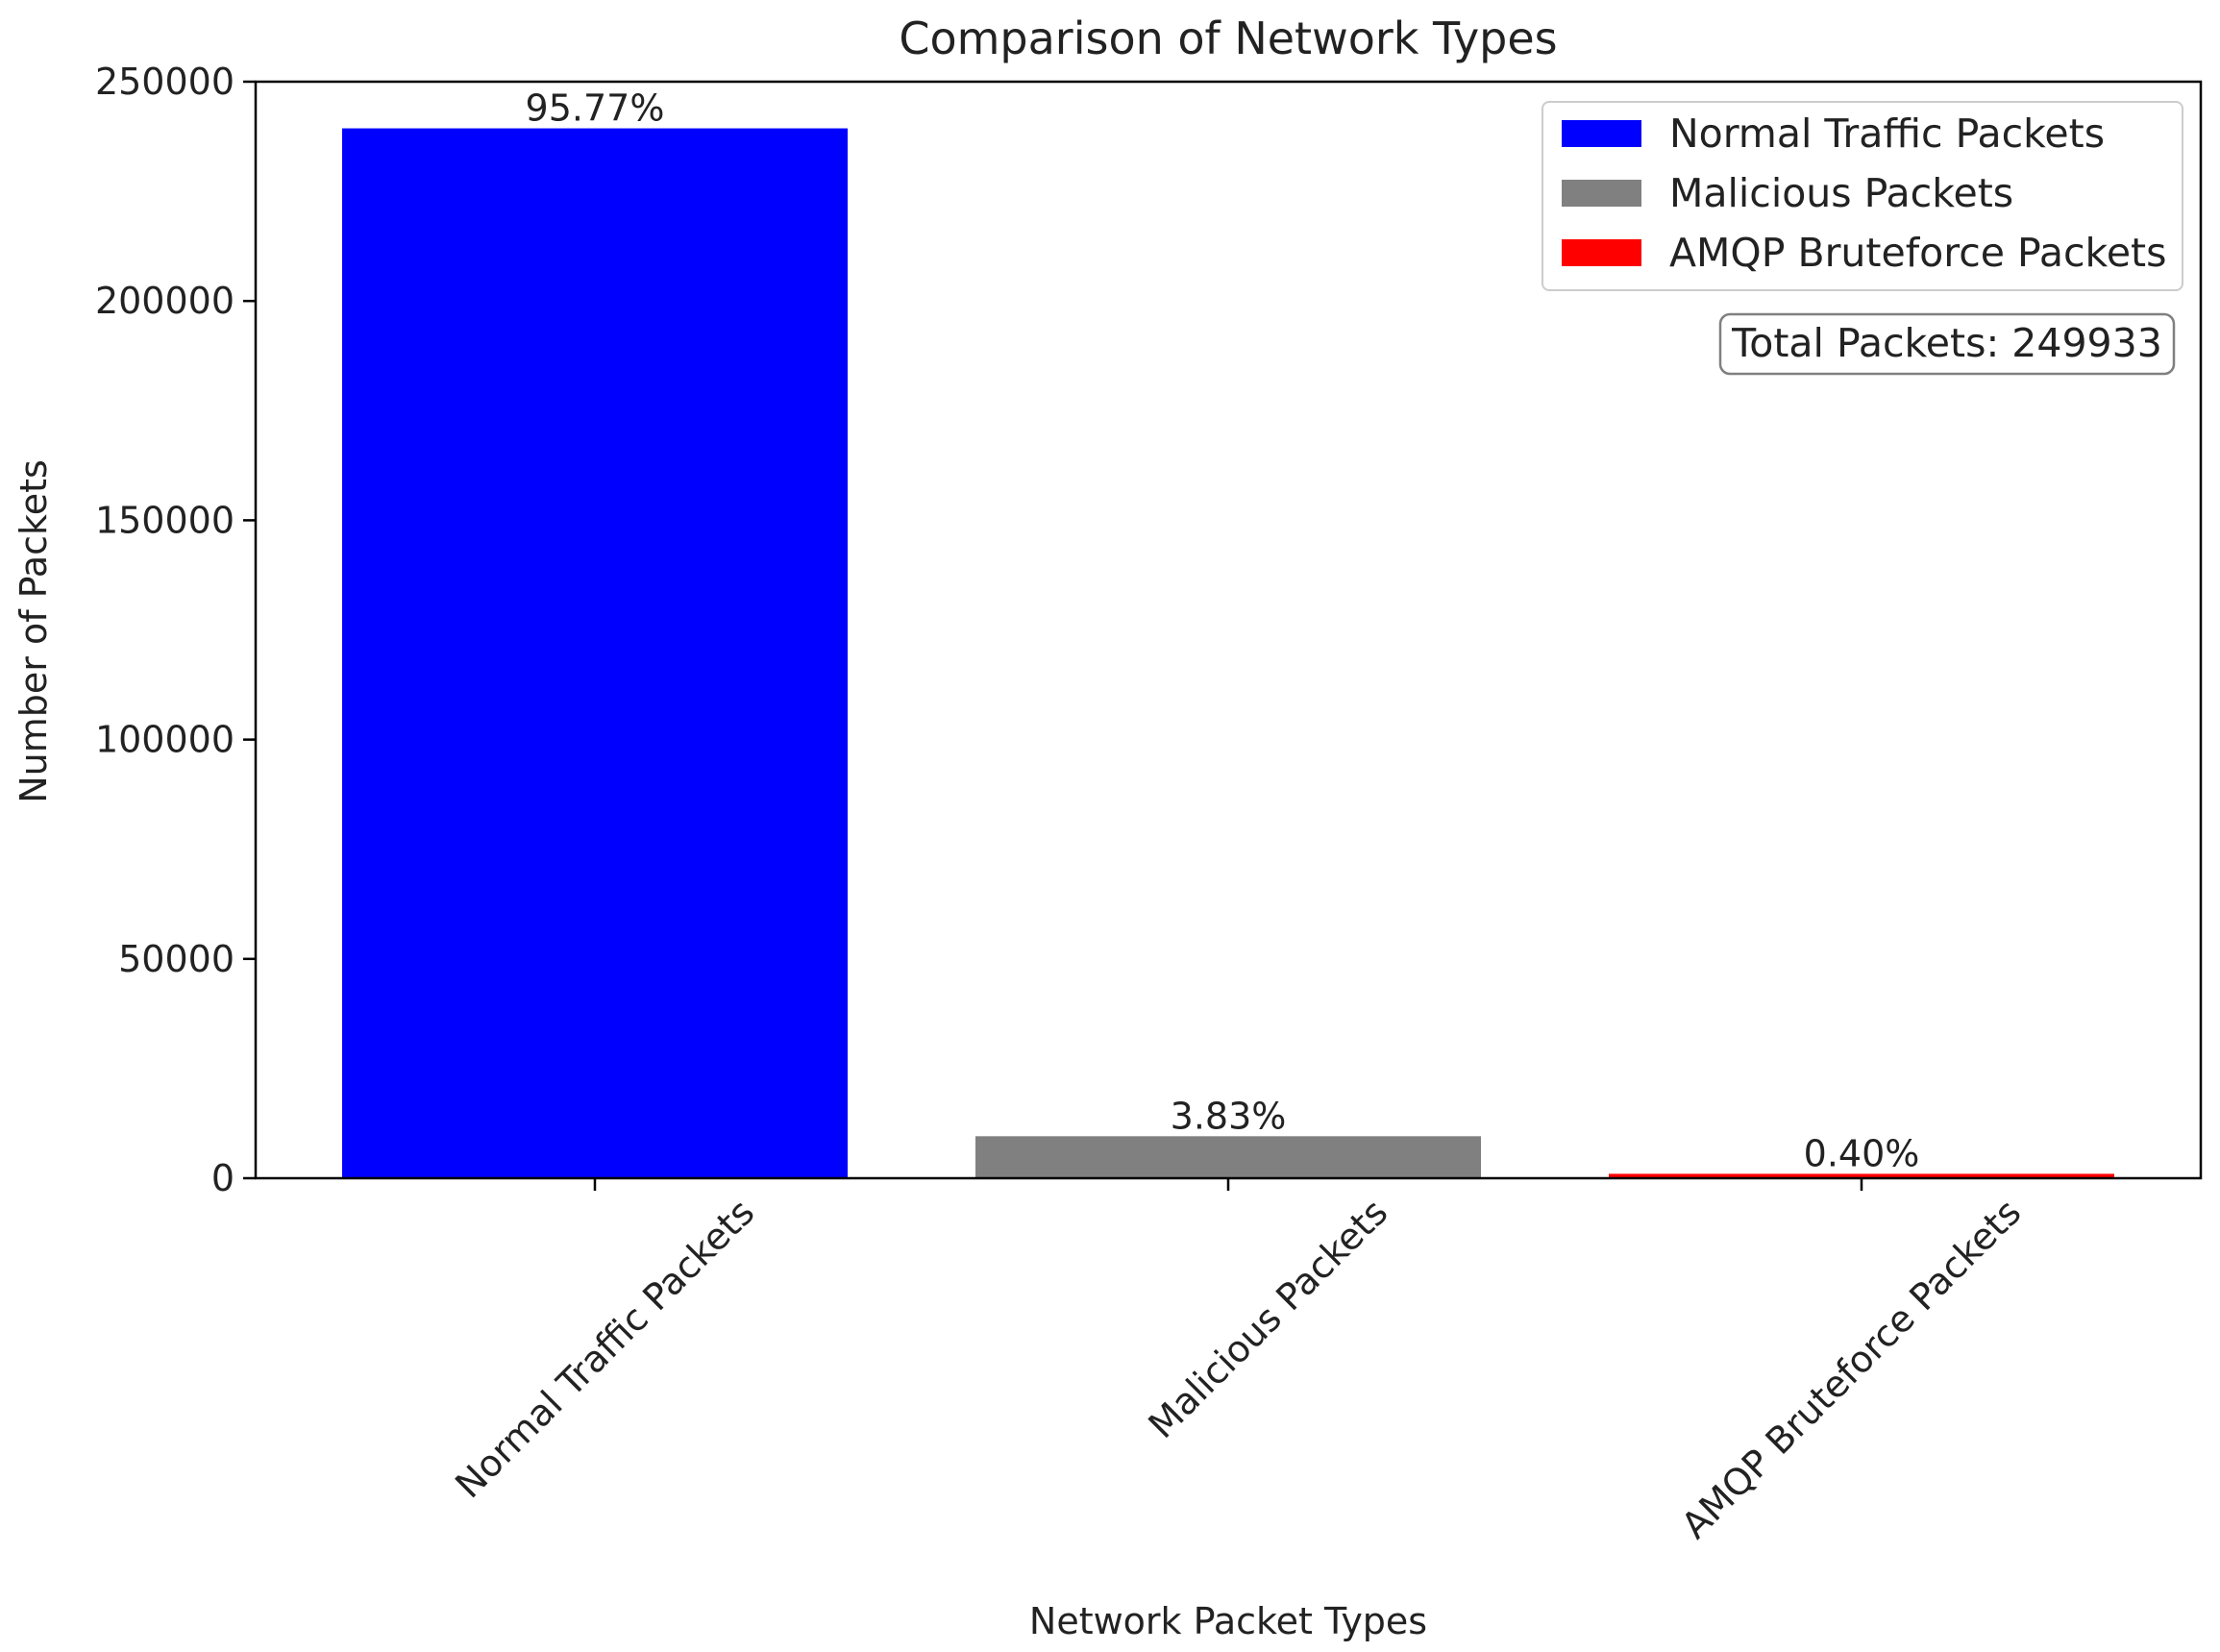  Describe the element at coordinates (1841, 193) in the screenshot. I see `legend-label: Malicious Packets` at that location.